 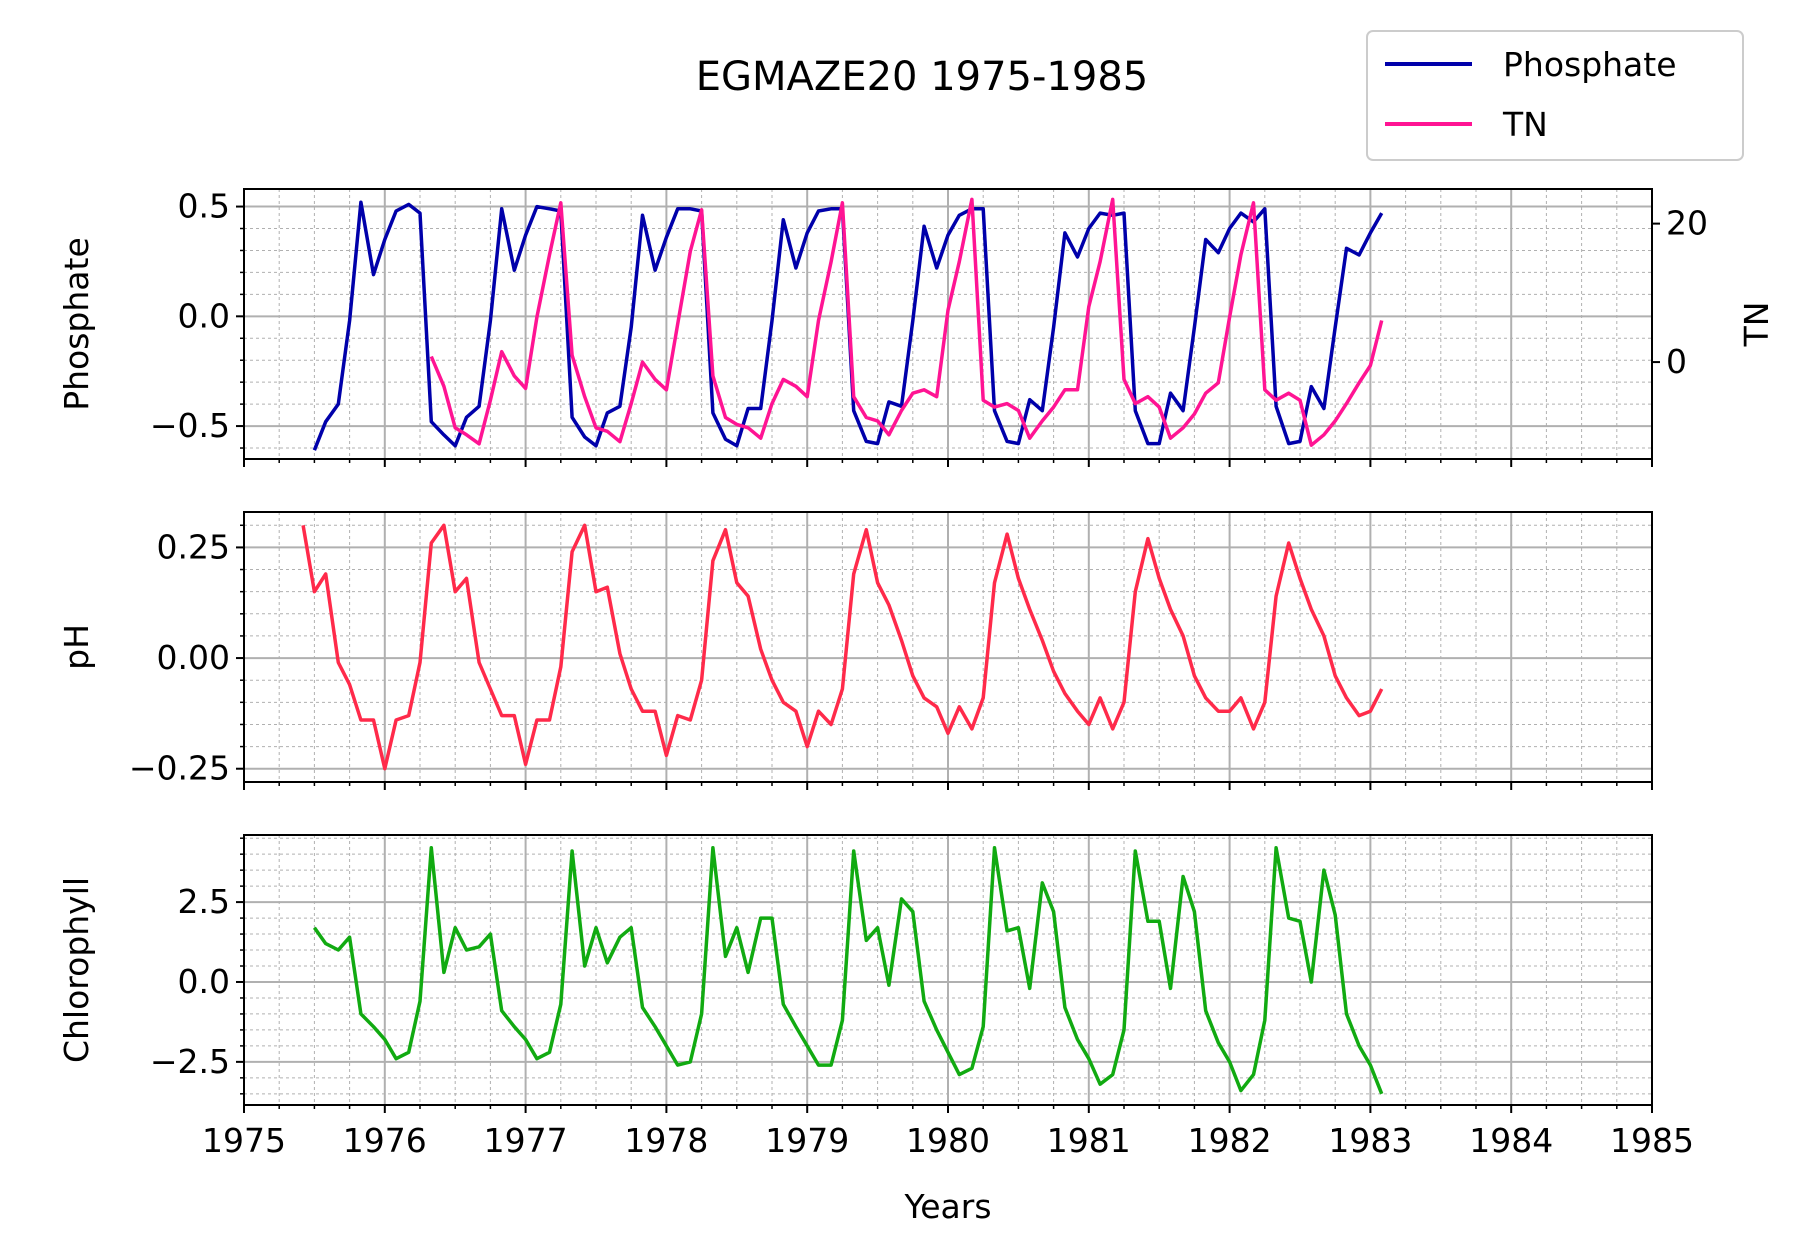 I want to click on legend-label-phosphate: Phosphate, so click(x=1590, y=64).